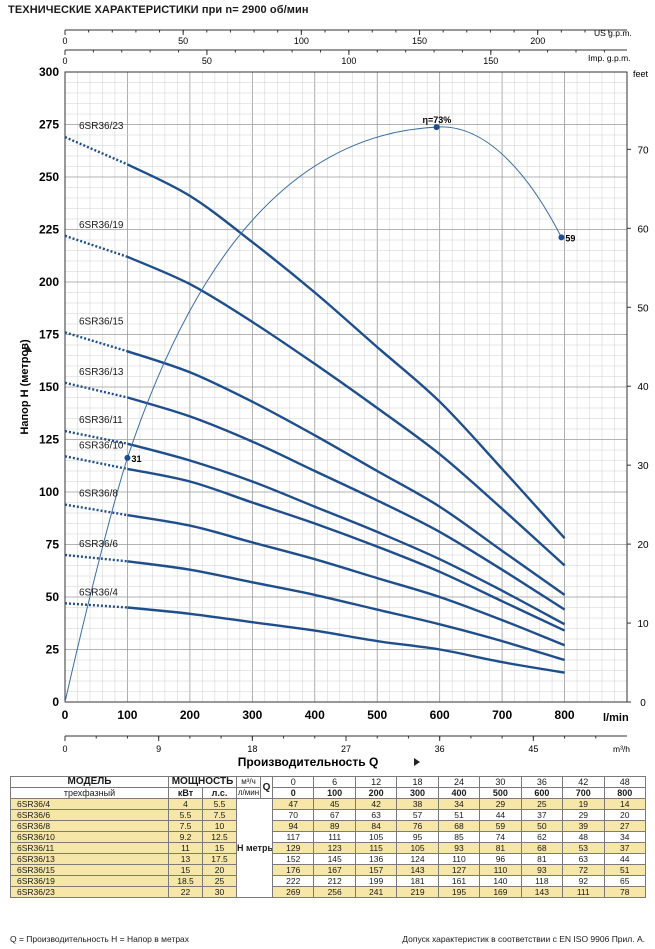 The width and height of the screenshot is (655, 949). I want to click on head-value: 44, so click(500, 815).